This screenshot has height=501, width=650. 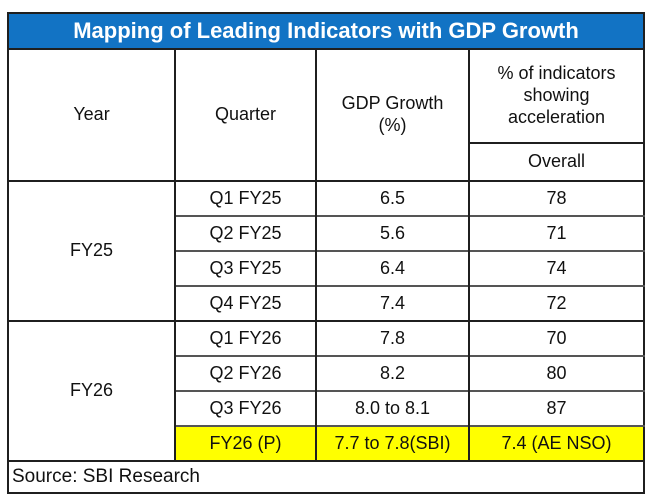 I want to click on overall-cell: 71, so click(x=556, y=233).